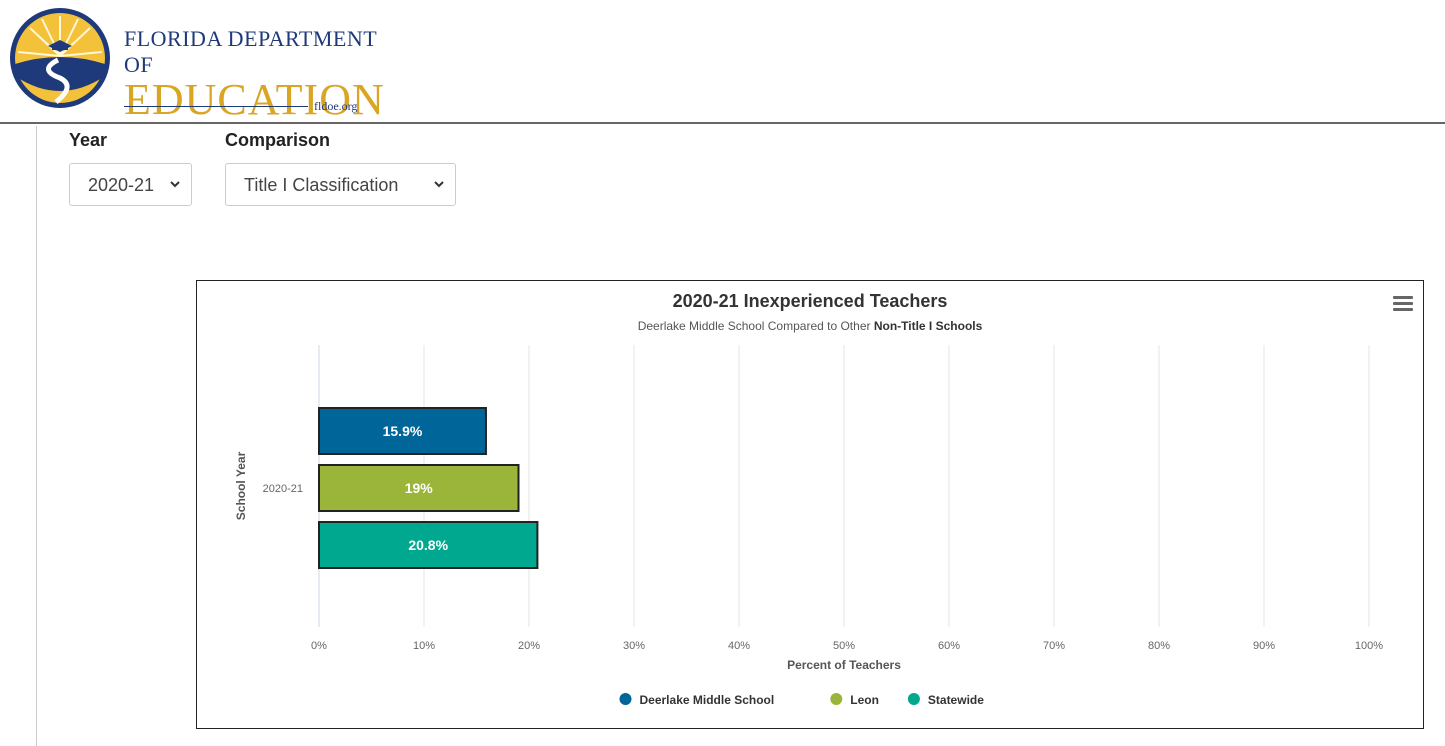  Describe the element at coordinates (278, 140) in the screenshot. I see `comparison-label: Comparison` at that location.